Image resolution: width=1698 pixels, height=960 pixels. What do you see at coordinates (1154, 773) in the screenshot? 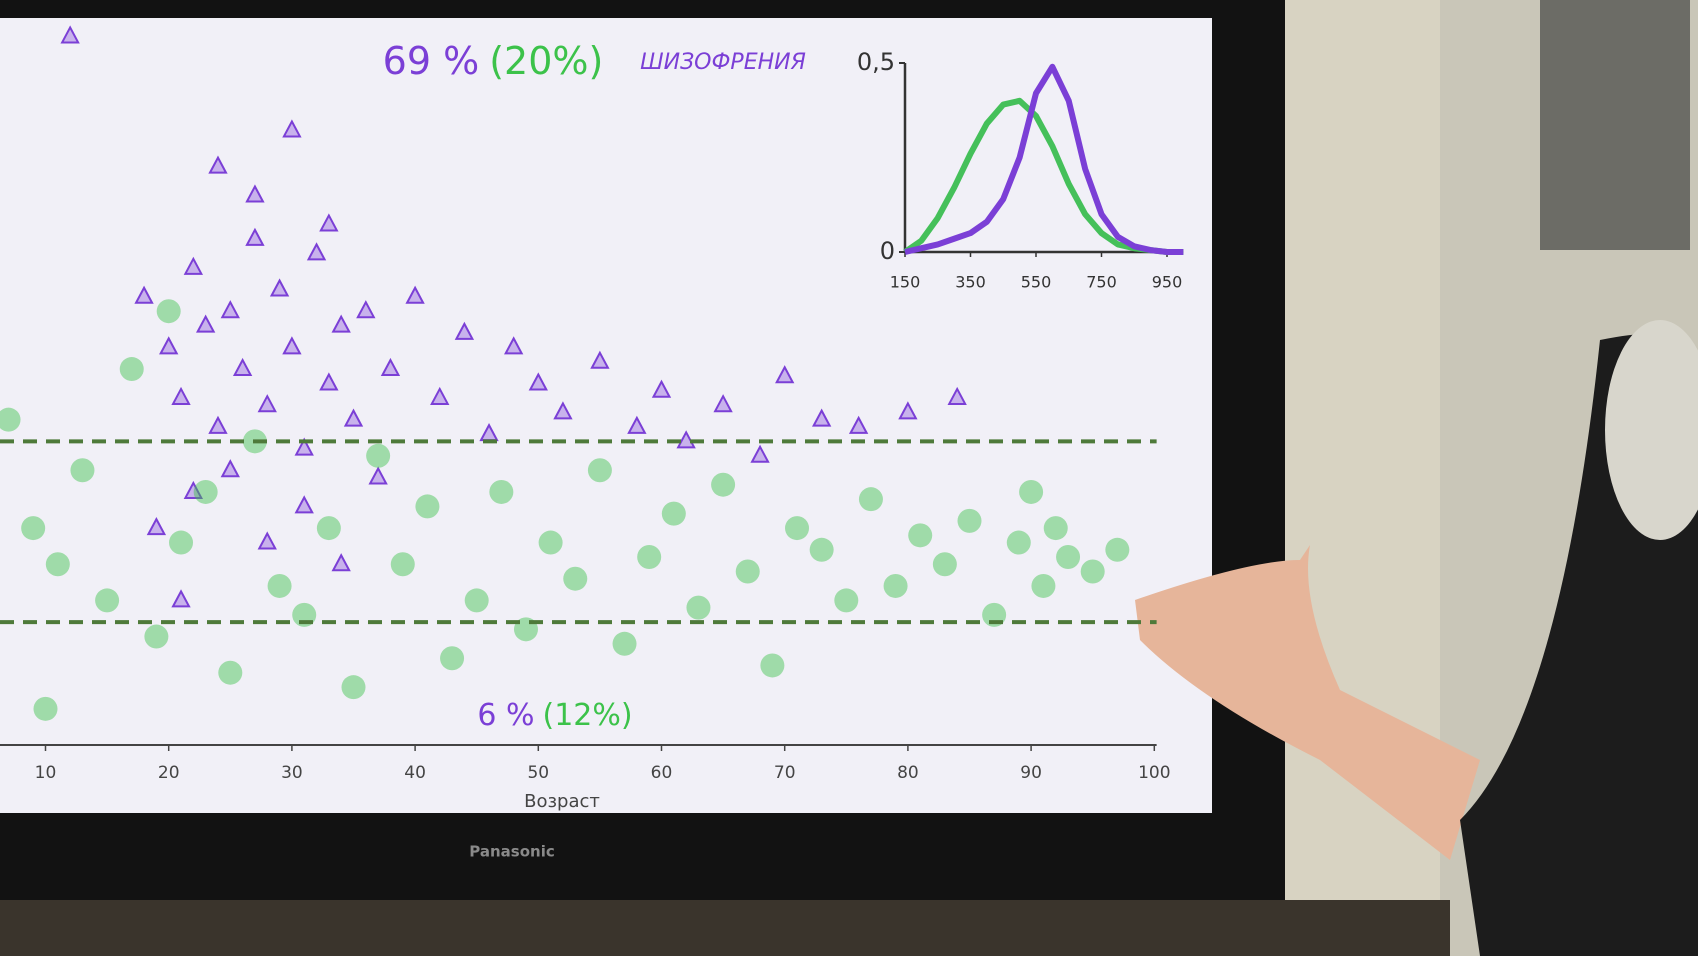
I see `x-tick-label: 100` at bounding box center [1154, 773].